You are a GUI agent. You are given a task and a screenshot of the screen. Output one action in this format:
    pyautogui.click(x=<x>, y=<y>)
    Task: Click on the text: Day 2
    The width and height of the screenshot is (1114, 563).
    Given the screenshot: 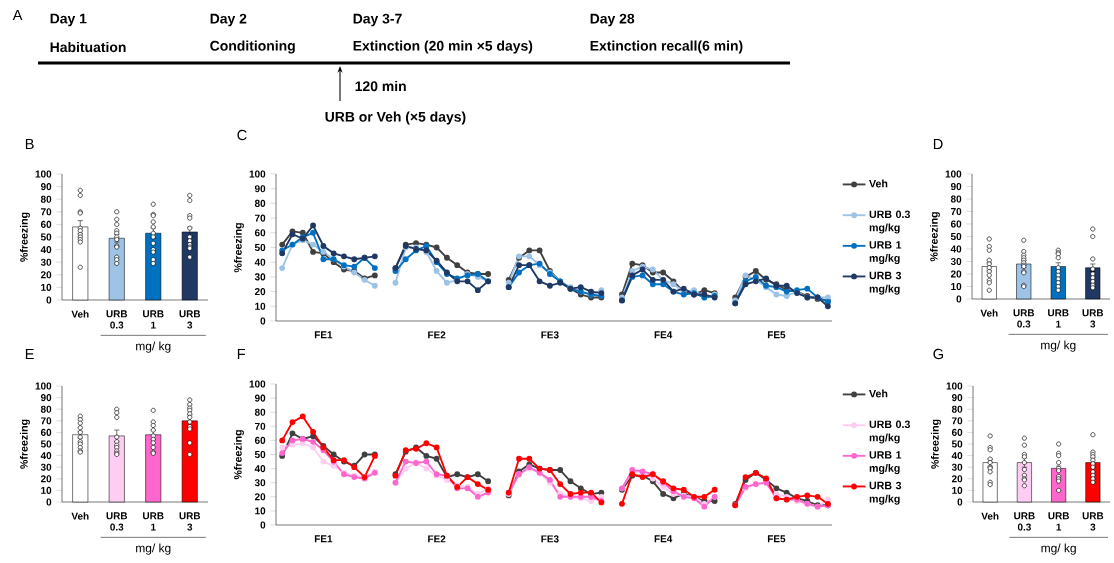 What is the action you would take?
    pyautogui.click(x=228, y=20)
    